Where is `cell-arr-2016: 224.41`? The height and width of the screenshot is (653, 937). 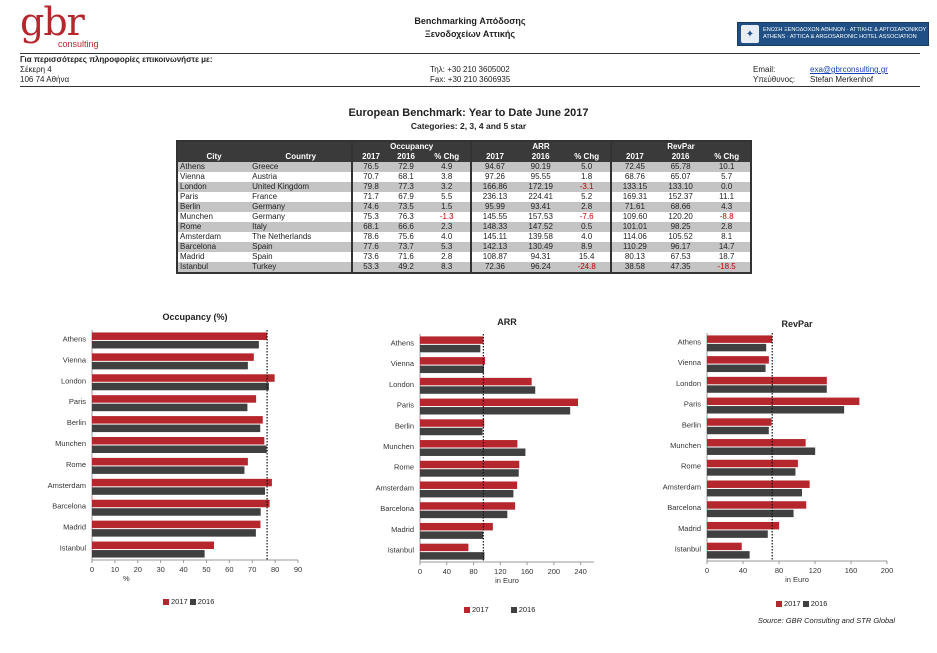
cell-arr-2016: 224.41 is located at coordinates (540, 197).